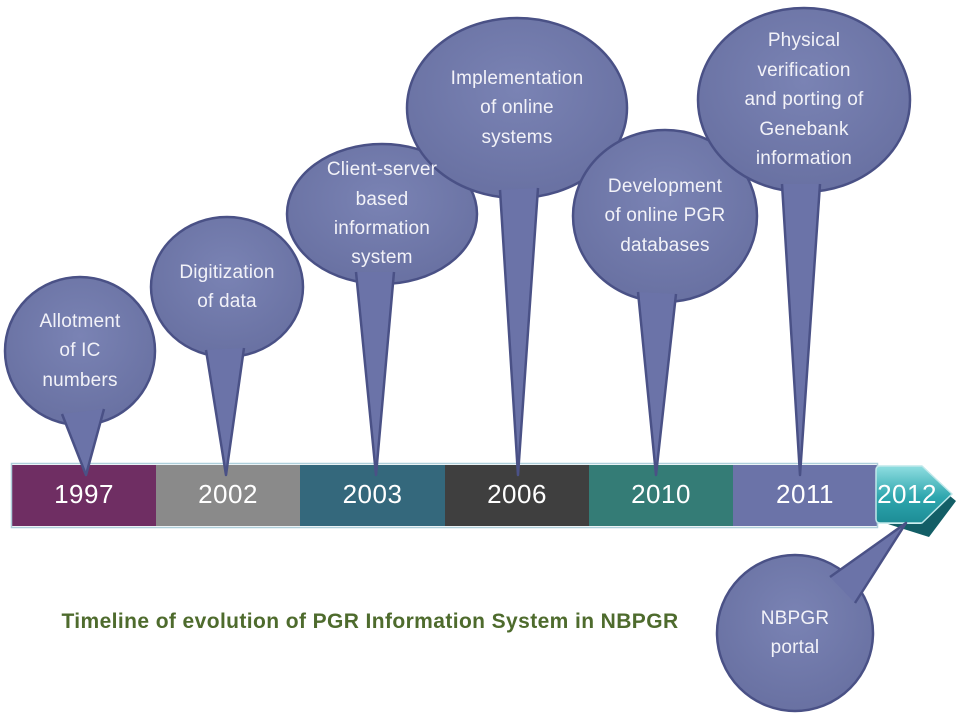  I want to click on timeline-segment-2002, so click(228, 495).